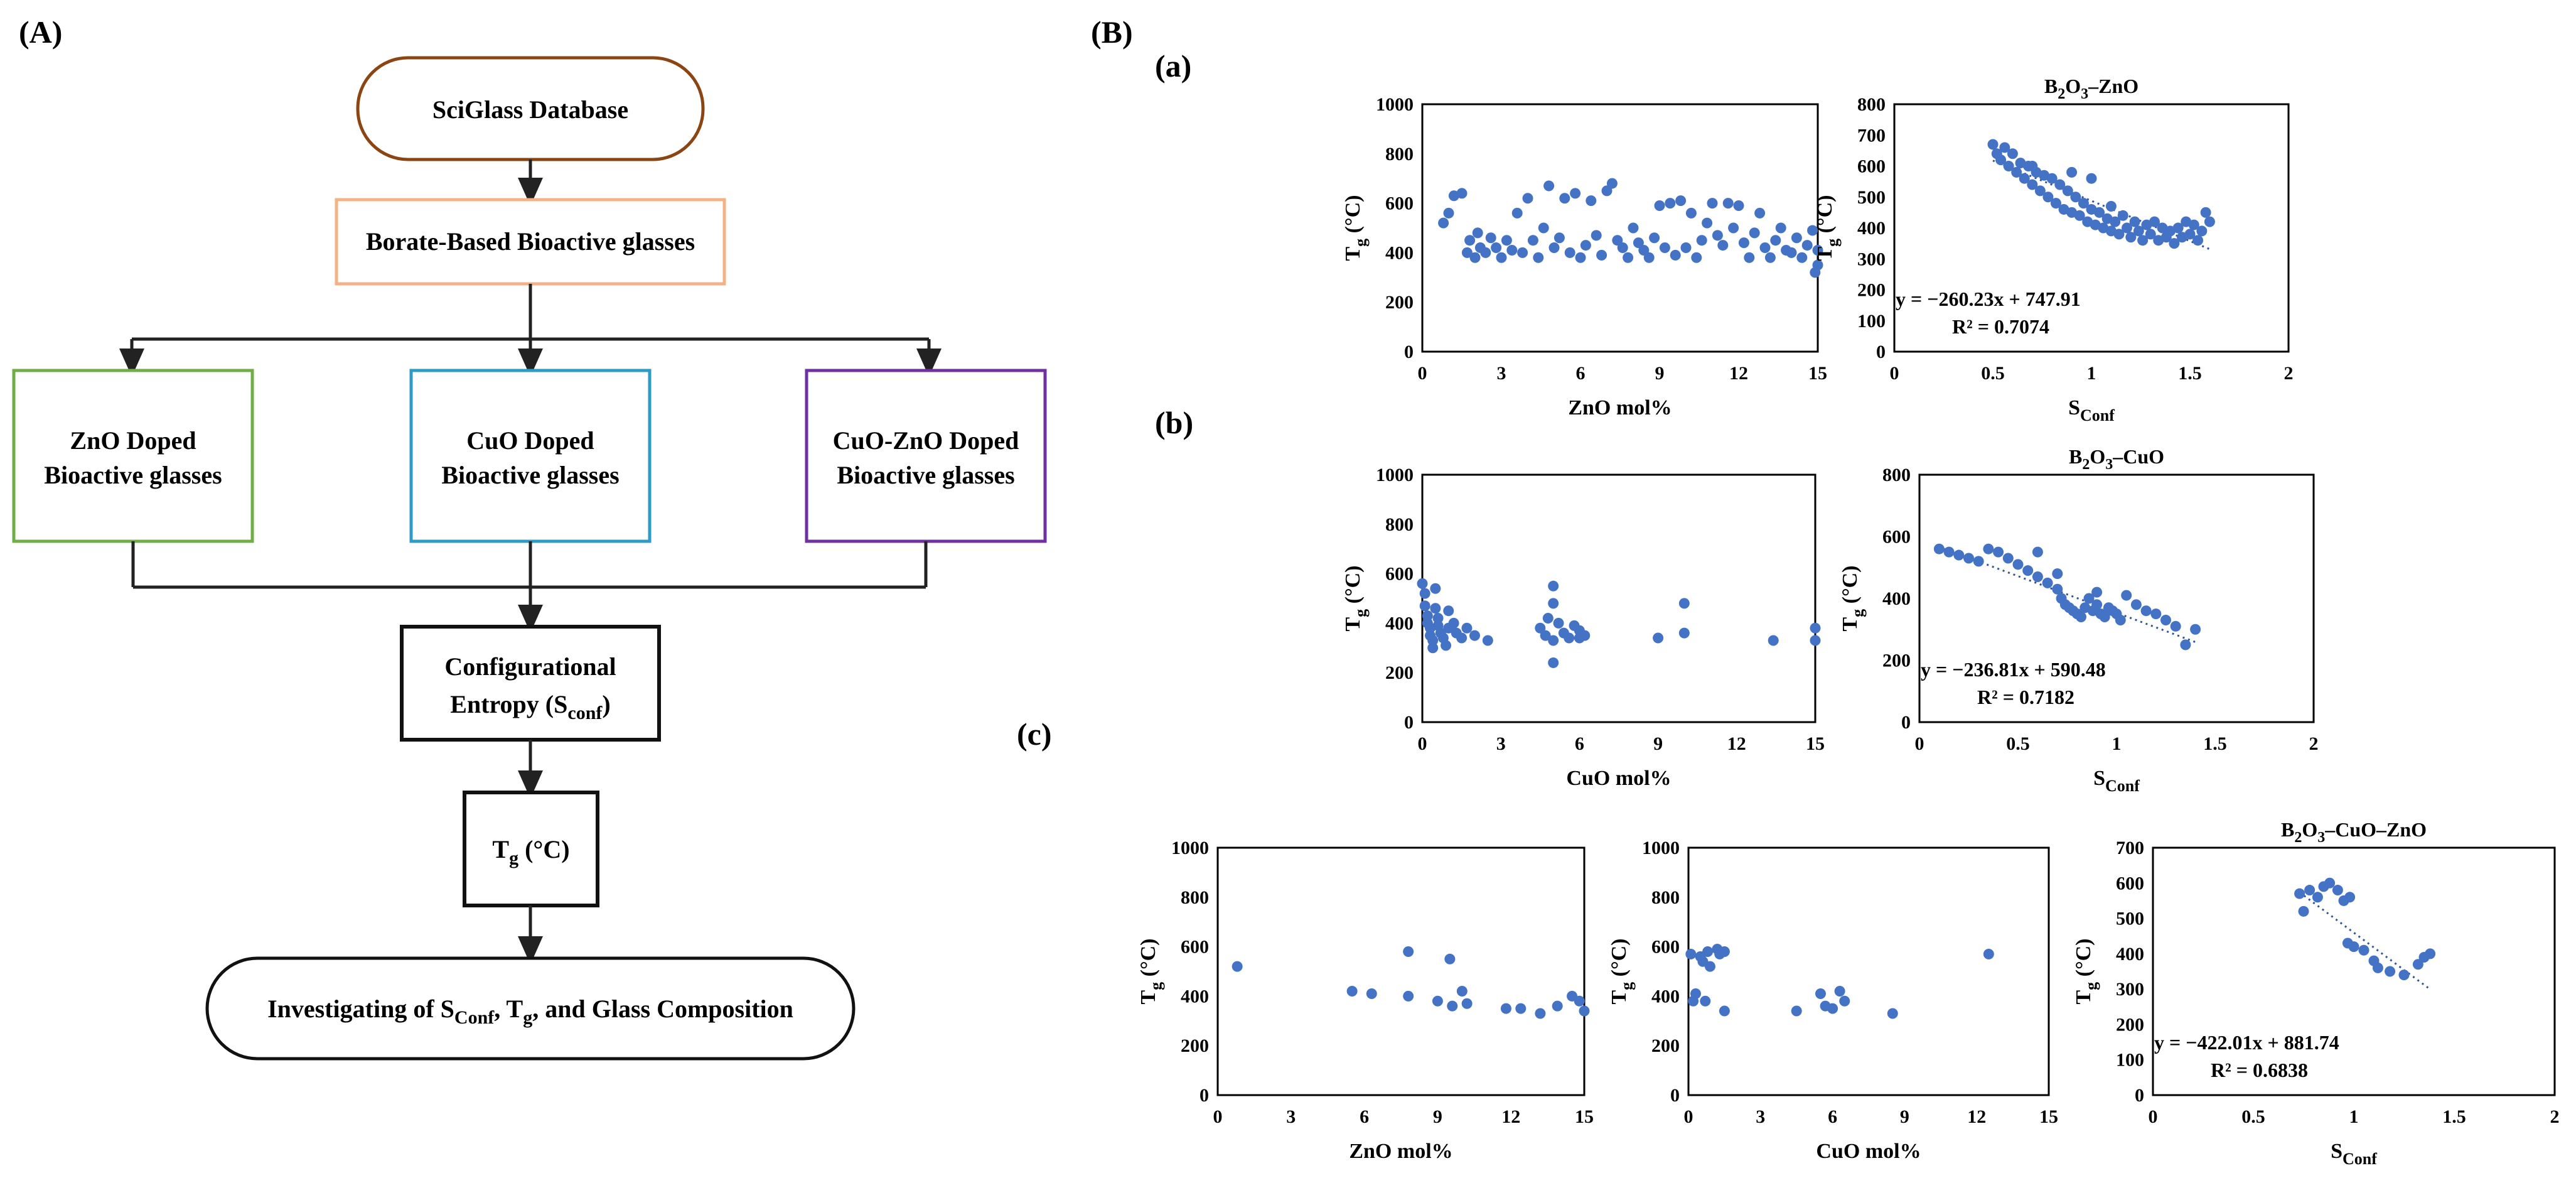  Describe the element at coordinates (2337, 1151) in the screenshot. I see `x-label-main: S` at that location.